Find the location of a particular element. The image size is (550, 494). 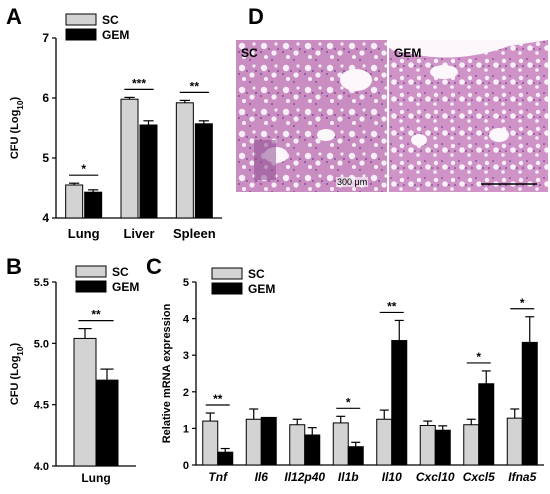

x-tick-label: Ifna5 is located at coordinates (522, 477).